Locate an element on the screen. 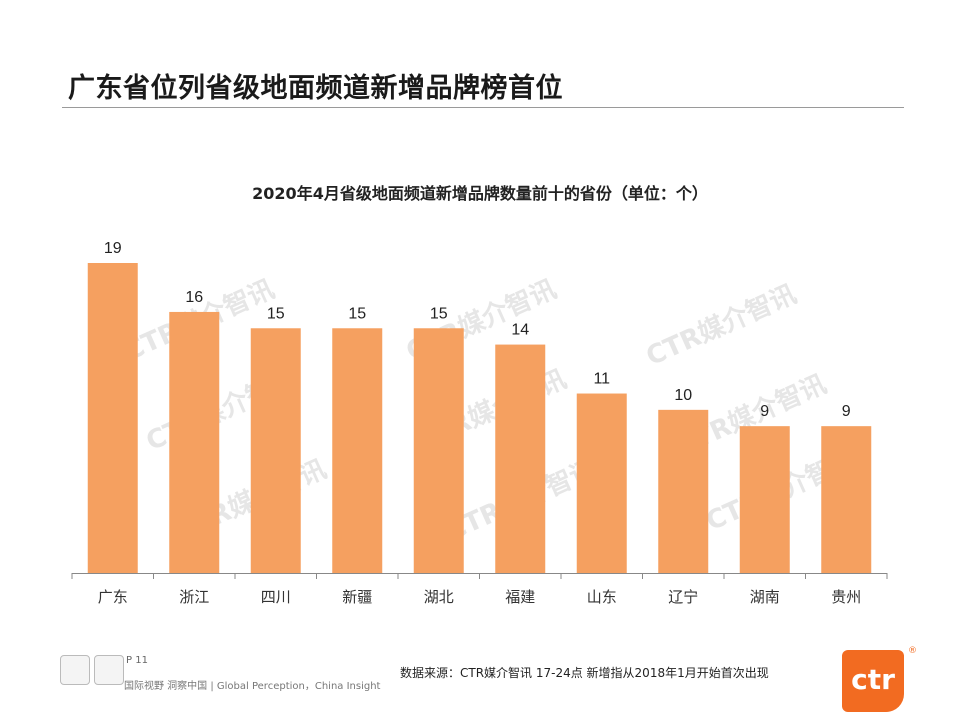 The height and width of the screenshot is (720, 960). chart-title: 2020年4月省级地面频道新增品牌数量前十的省份（单位：个） is located at coordinates (480, 193).